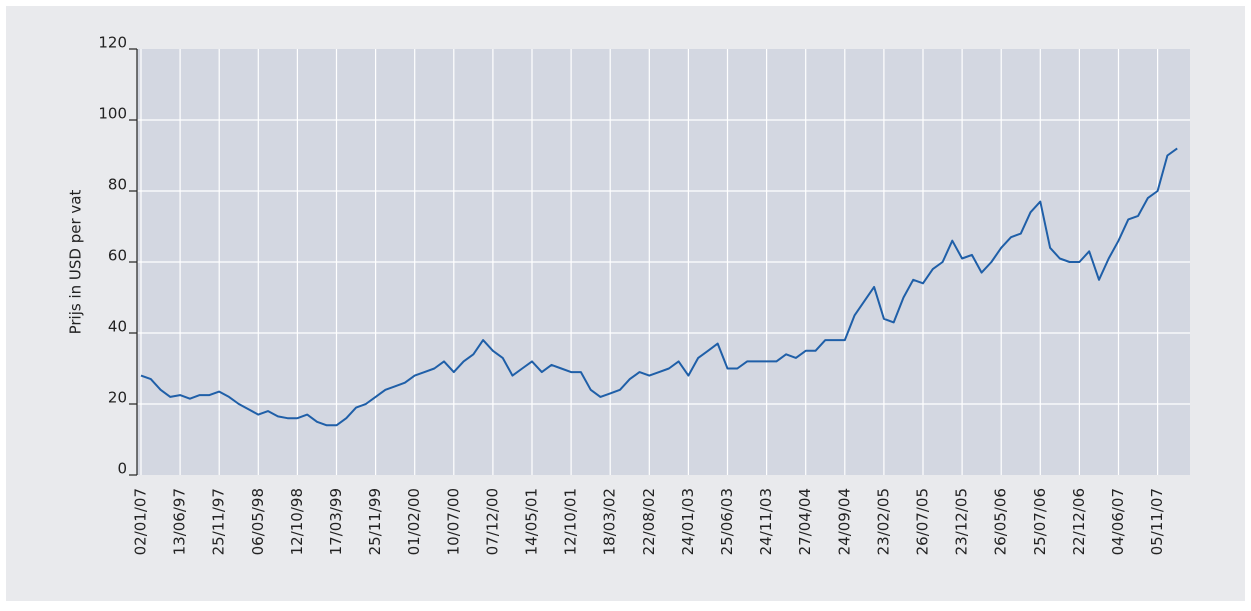 This screenshot has height=611, width=1251. What do you see at coordinates (141, 521) in the screenshot?
I see `x-tick-label: 02/01/07` at bounding box center [141, 521].